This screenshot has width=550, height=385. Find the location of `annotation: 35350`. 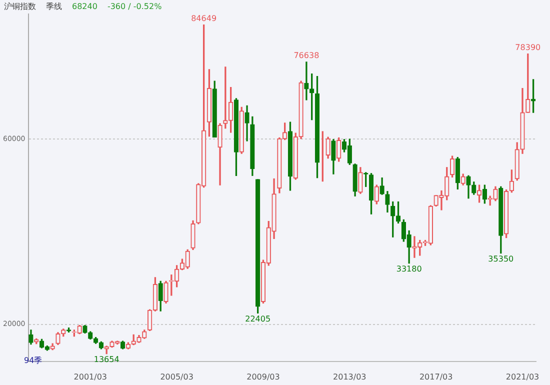

annotation: 35350 is located at coordinates (501, 259).